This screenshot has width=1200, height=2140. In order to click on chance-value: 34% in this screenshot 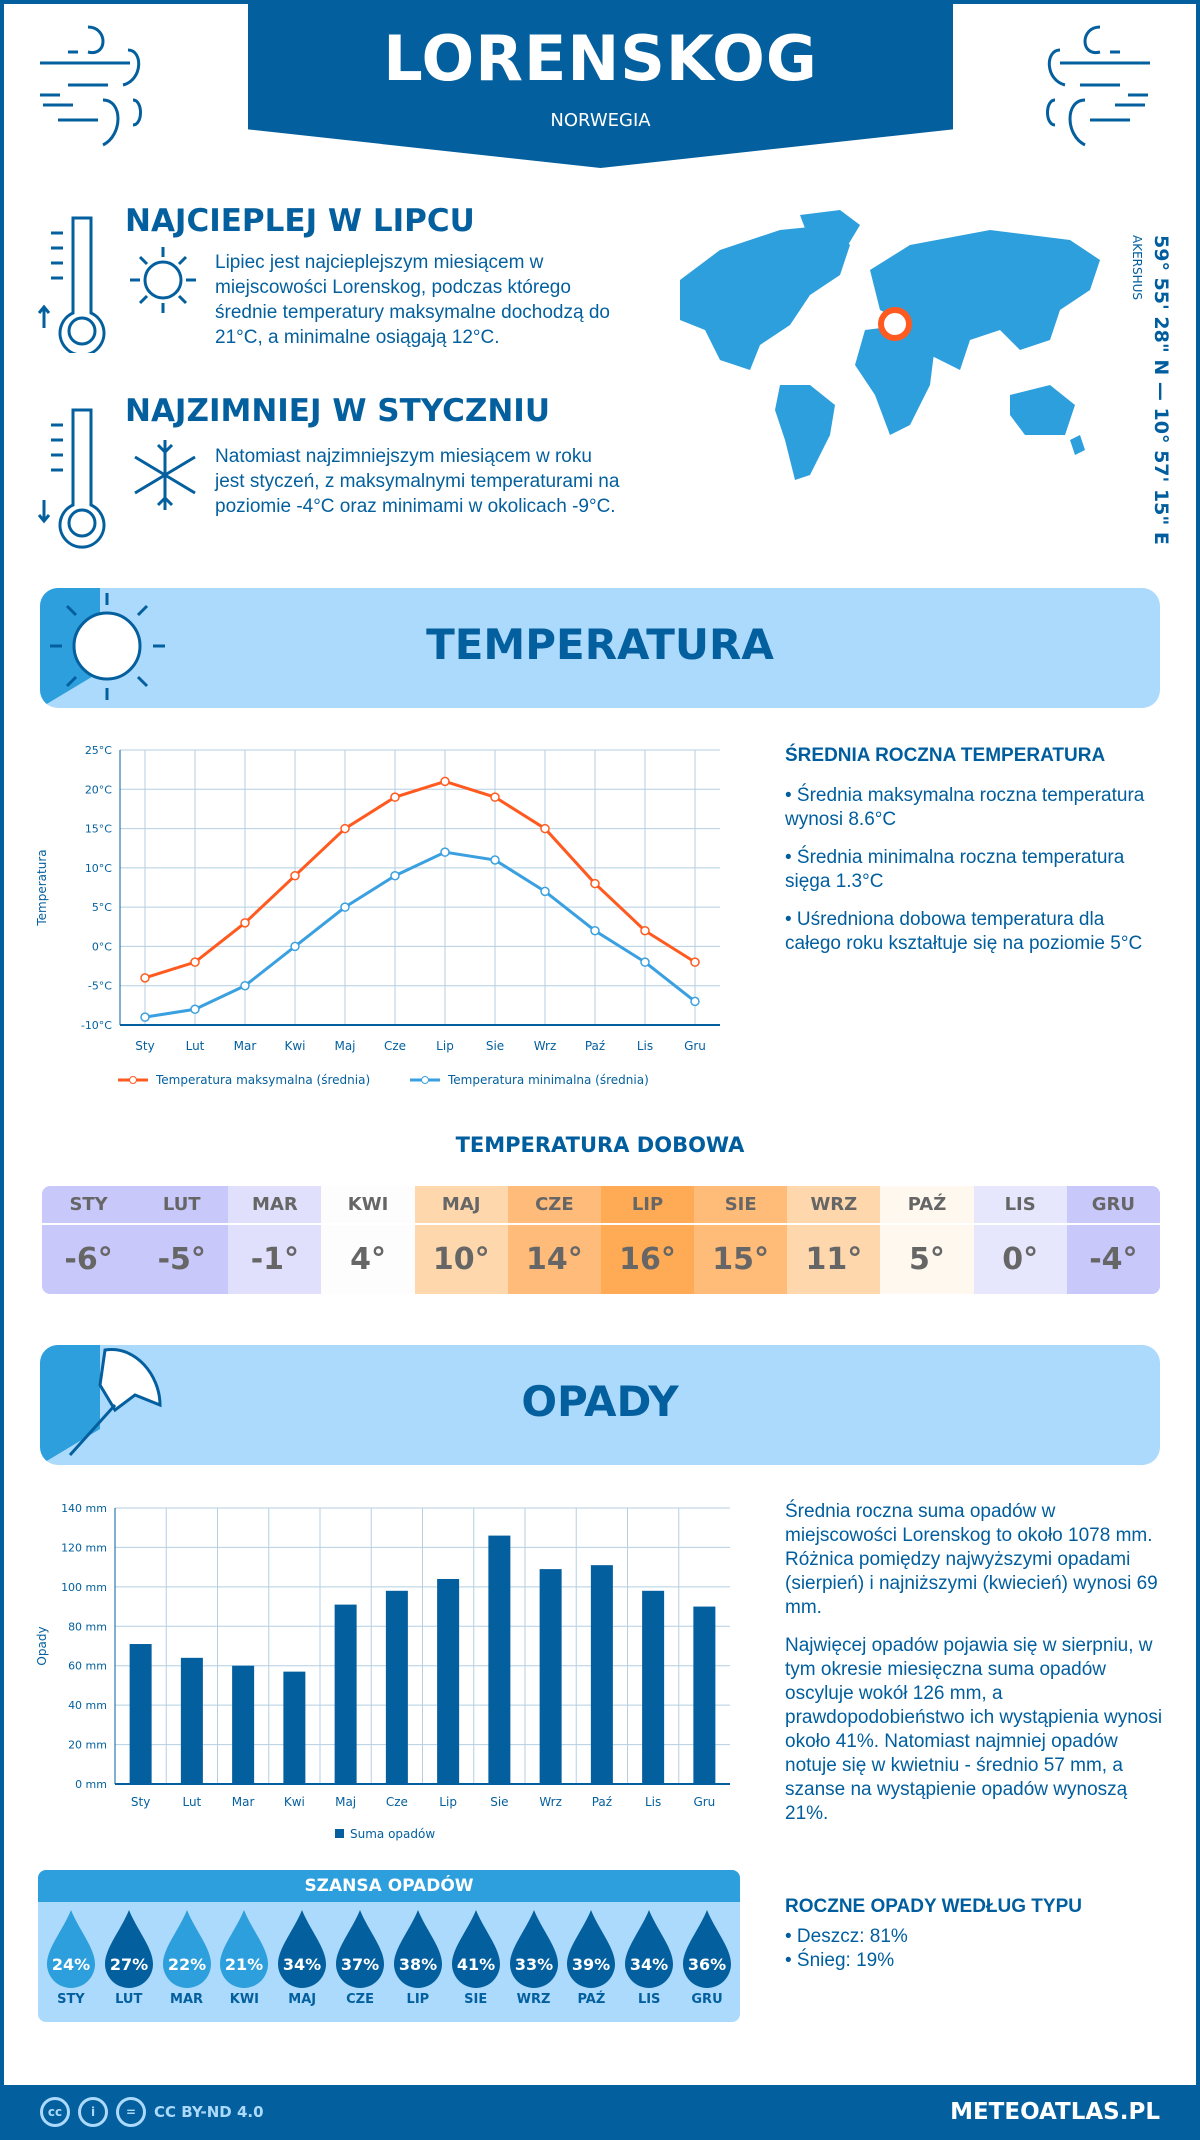, I will do `click(649, 1964)`.